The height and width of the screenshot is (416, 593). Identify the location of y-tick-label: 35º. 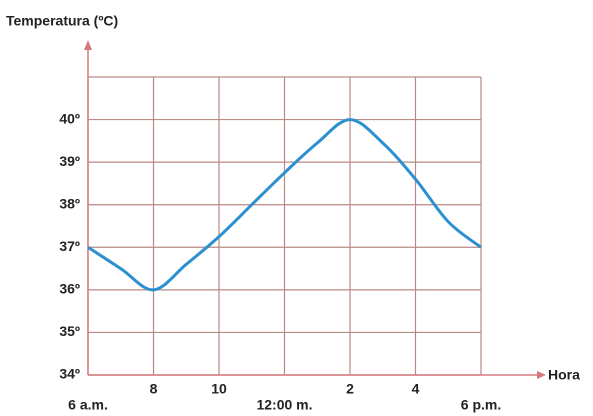
(69, 331).